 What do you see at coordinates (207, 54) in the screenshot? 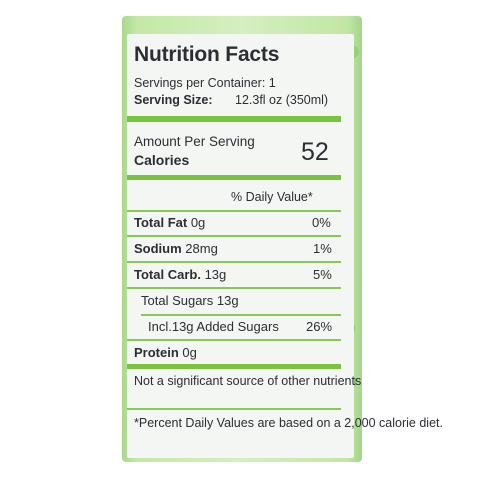
I see `label-title: Nutrition Facts` at bounding box center [207, 54].